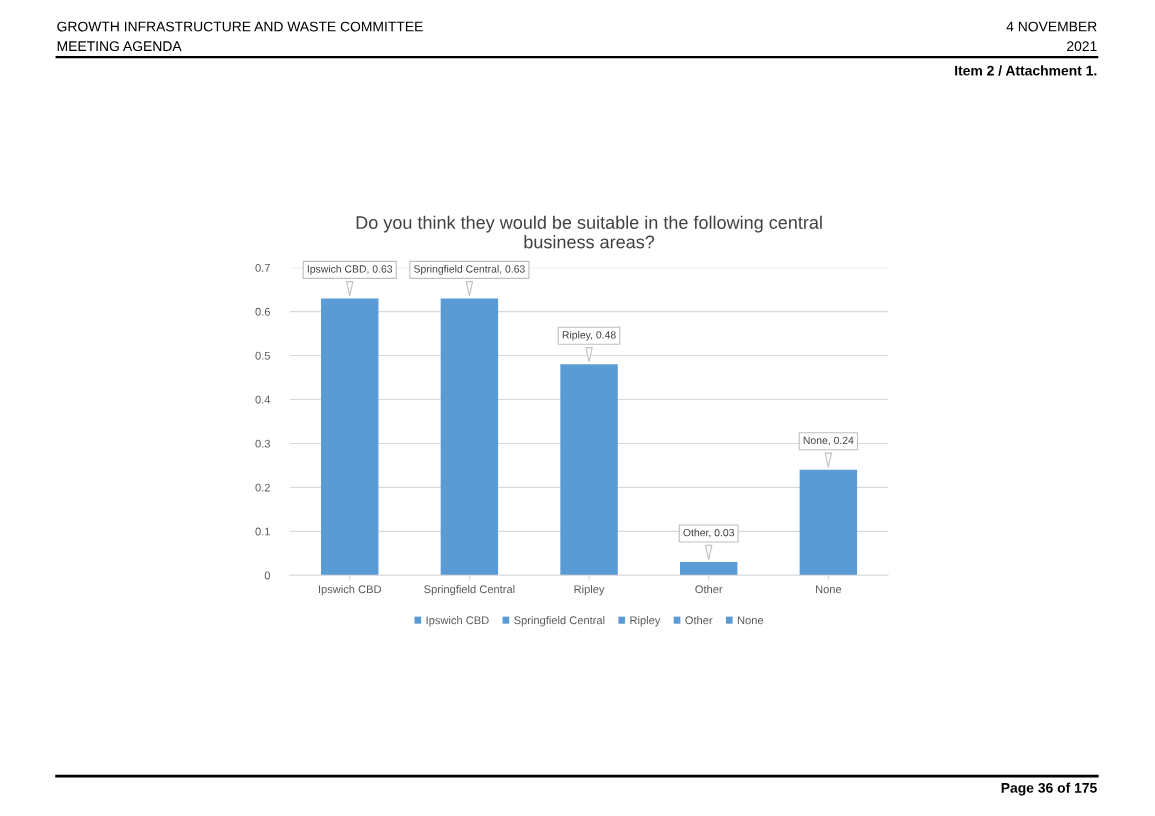 Image resolution: width=1155 pixels, height=816 pixels. I want to click on x-tick-label: None, so click(829, 589).